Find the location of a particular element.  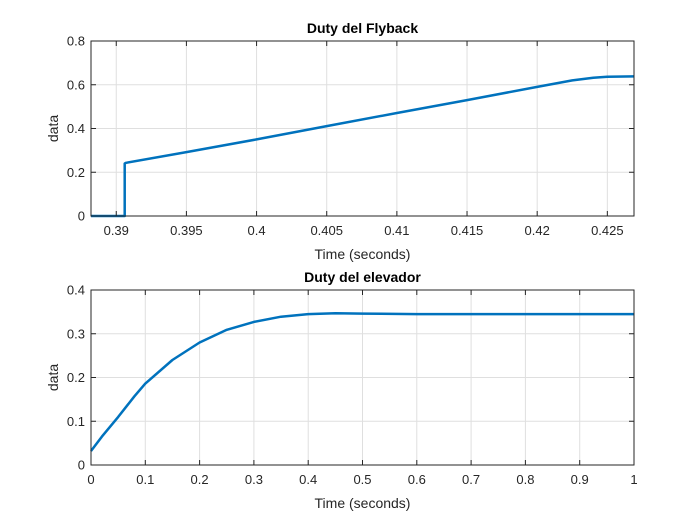

x-tick-label-flyback: 0.425 is located at coordinates (607, 230).